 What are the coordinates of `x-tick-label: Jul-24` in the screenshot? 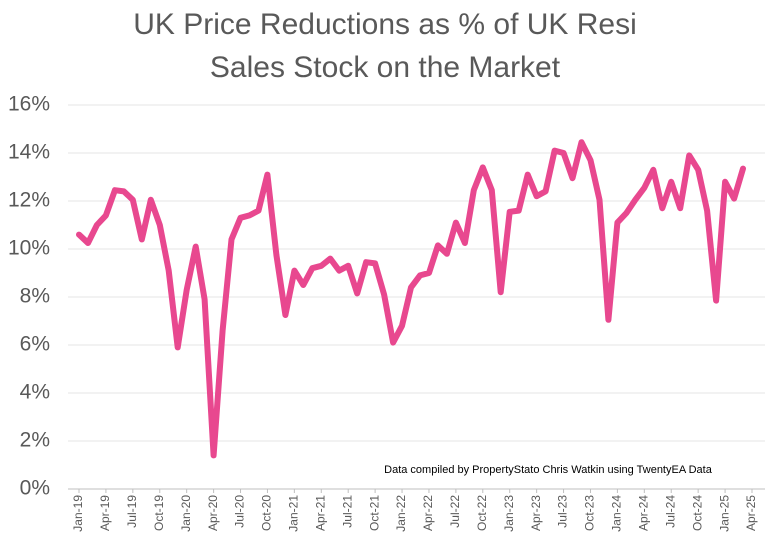 It's located at (670, 511).